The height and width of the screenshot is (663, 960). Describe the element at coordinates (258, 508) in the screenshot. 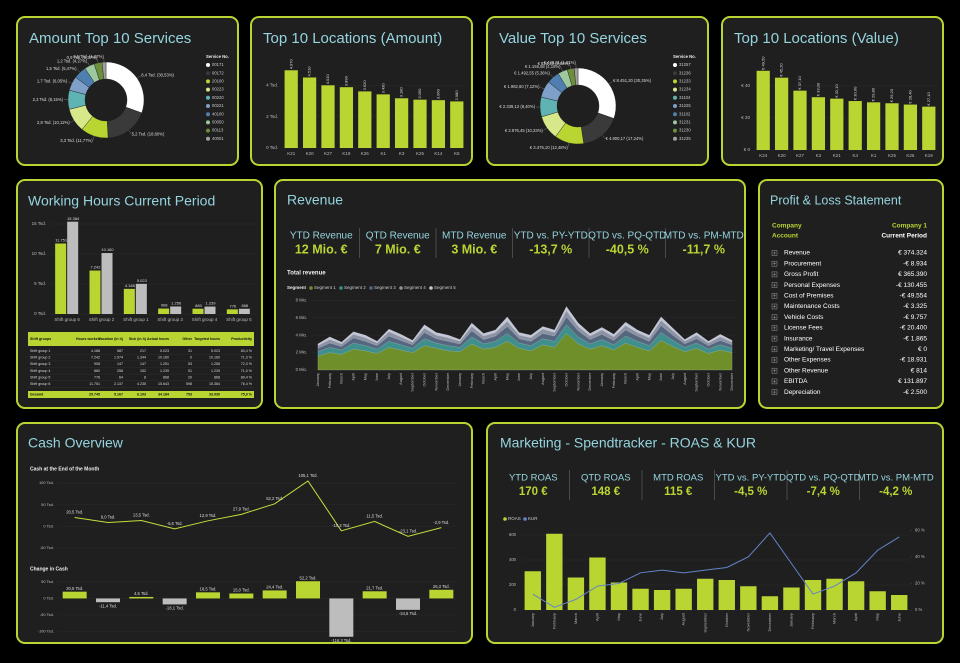

I see `line` at that location.